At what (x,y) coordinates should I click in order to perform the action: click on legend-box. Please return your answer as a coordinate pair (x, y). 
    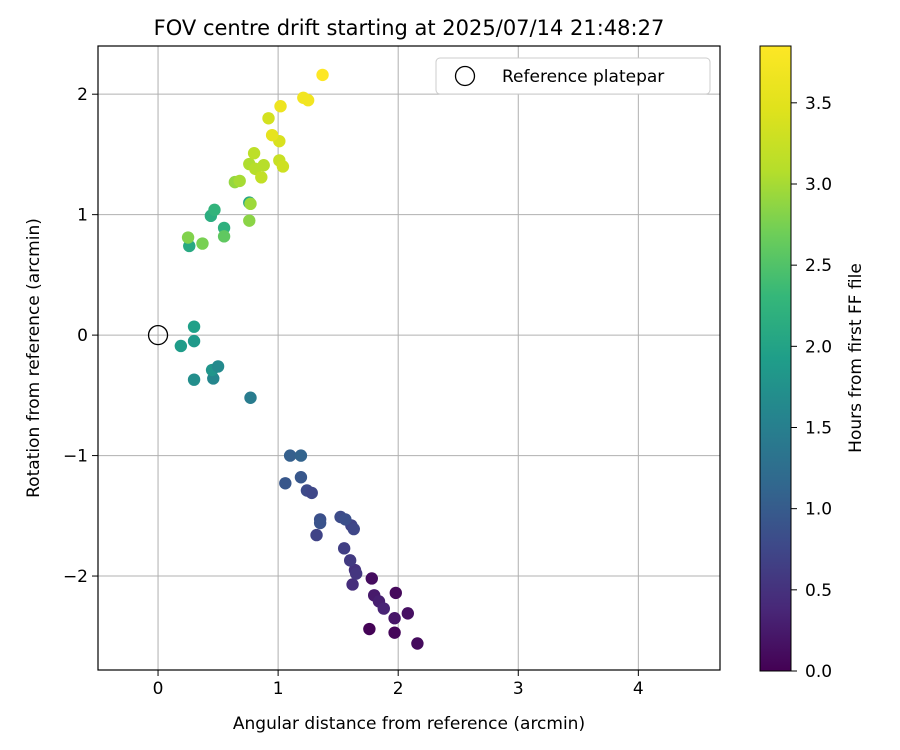
    Looking at the image, I should click on (573, 76).